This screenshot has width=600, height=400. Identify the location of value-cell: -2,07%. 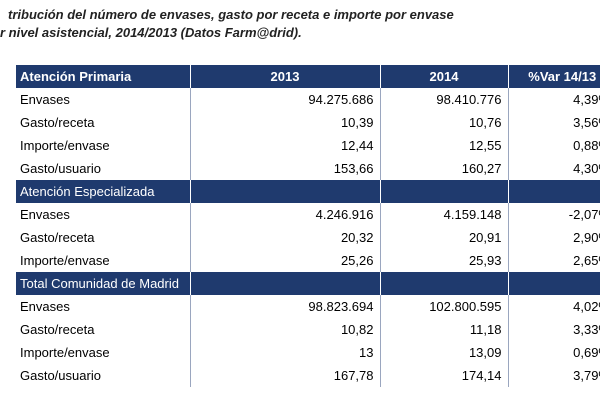
(553, 214).